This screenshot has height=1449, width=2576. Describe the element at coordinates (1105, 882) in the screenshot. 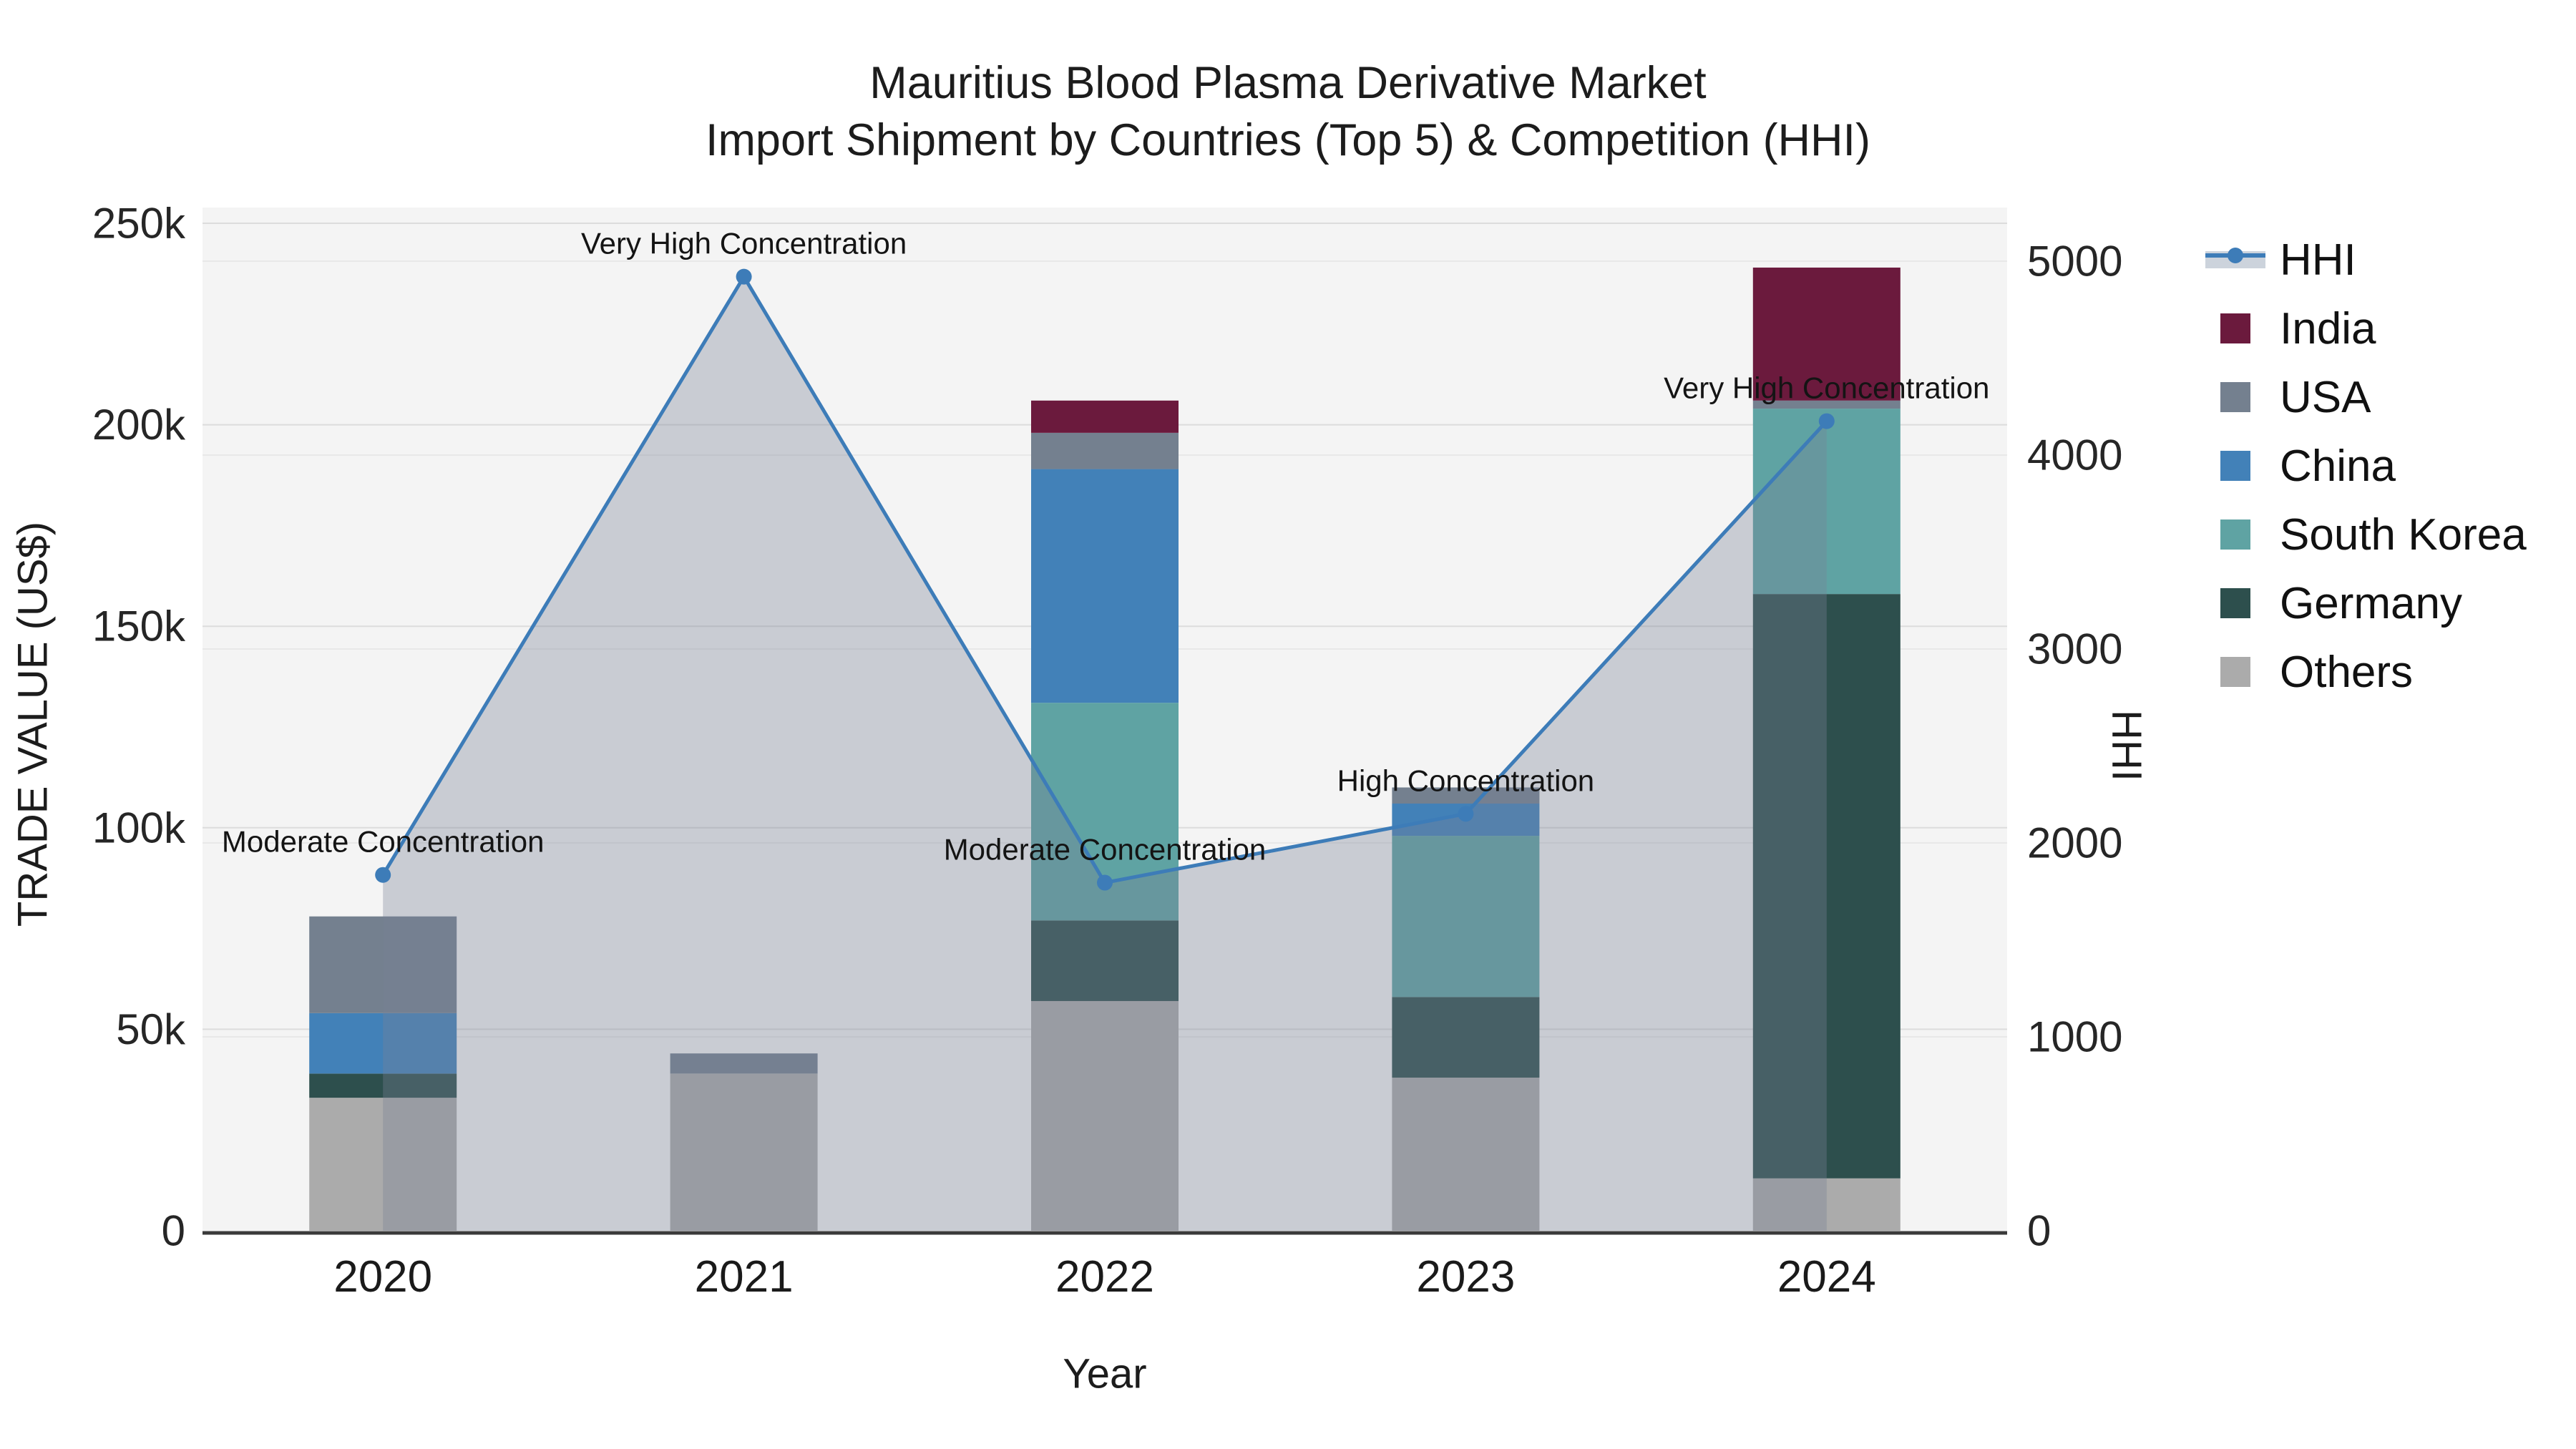

I see `hhi-marker-2022` at that location.